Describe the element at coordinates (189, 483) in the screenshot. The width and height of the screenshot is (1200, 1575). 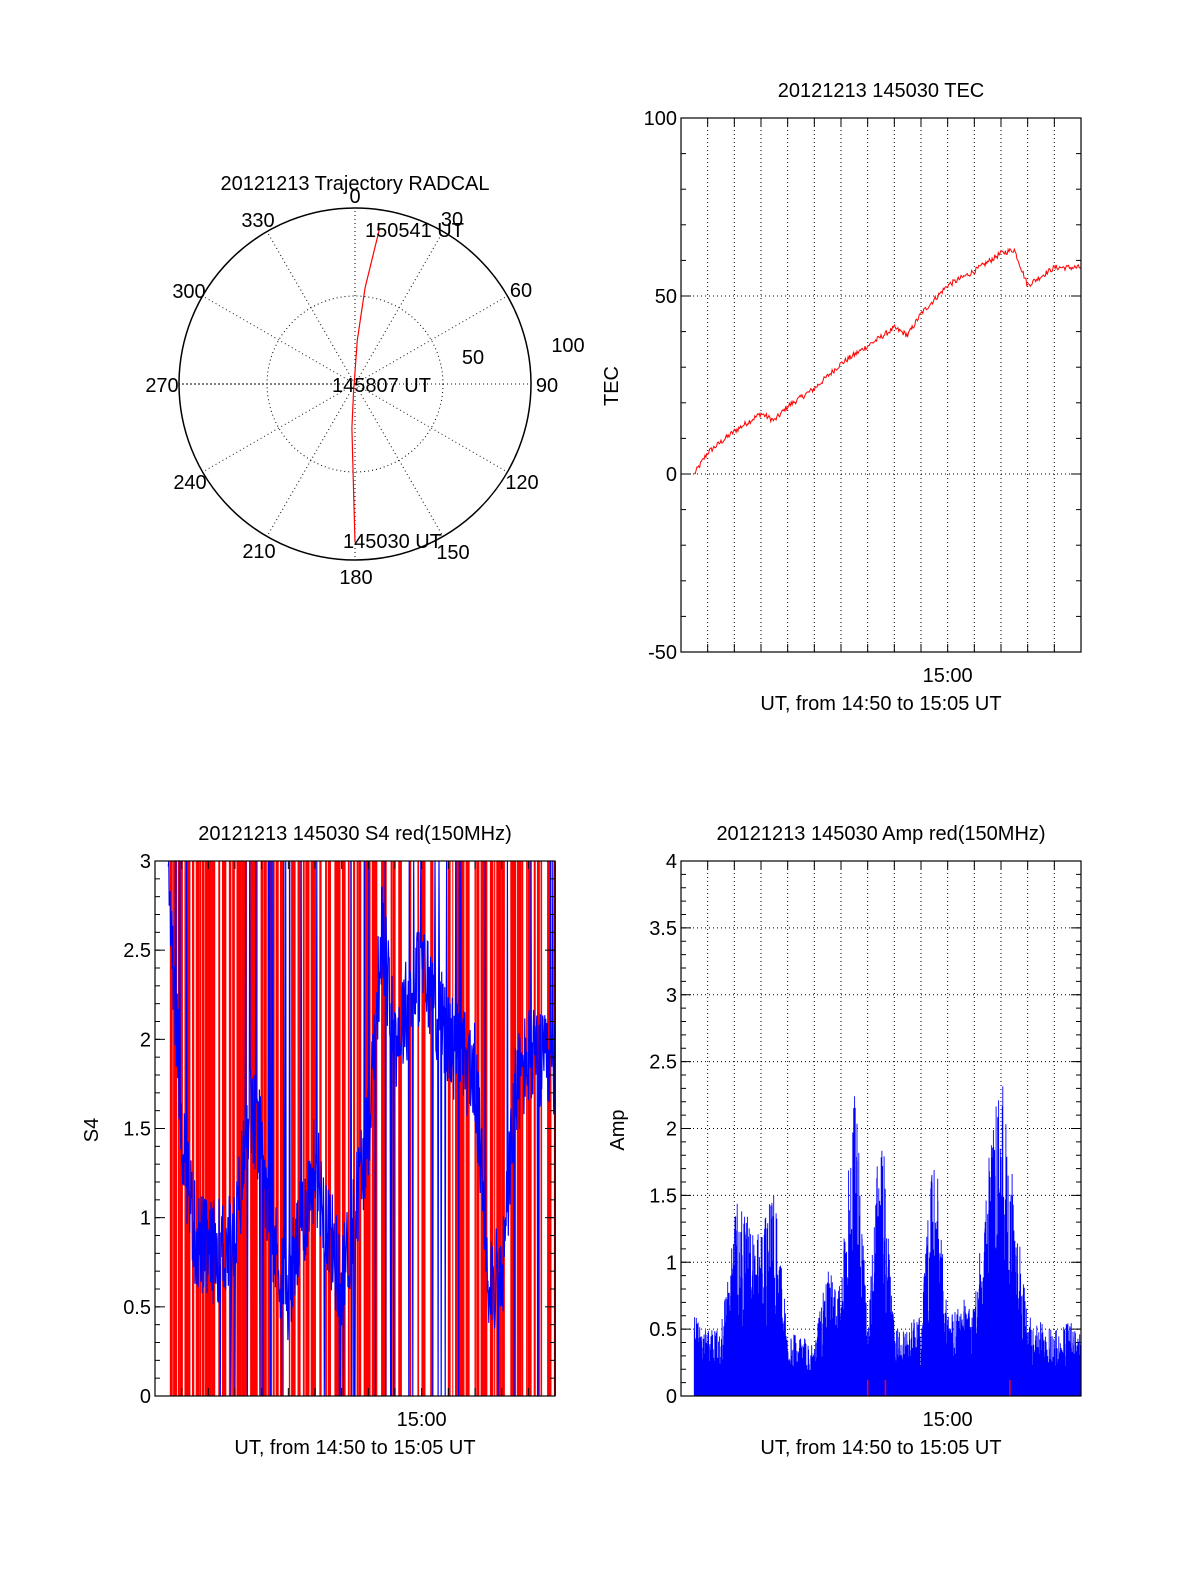
I see `polar-azimuth-label: 240` at that location.